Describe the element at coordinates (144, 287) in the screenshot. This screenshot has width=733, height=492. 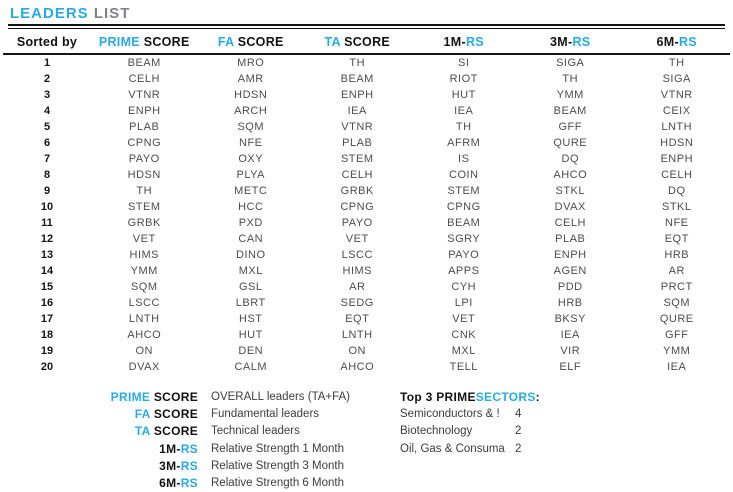
I see `ticker-cell: SQM` at that location.